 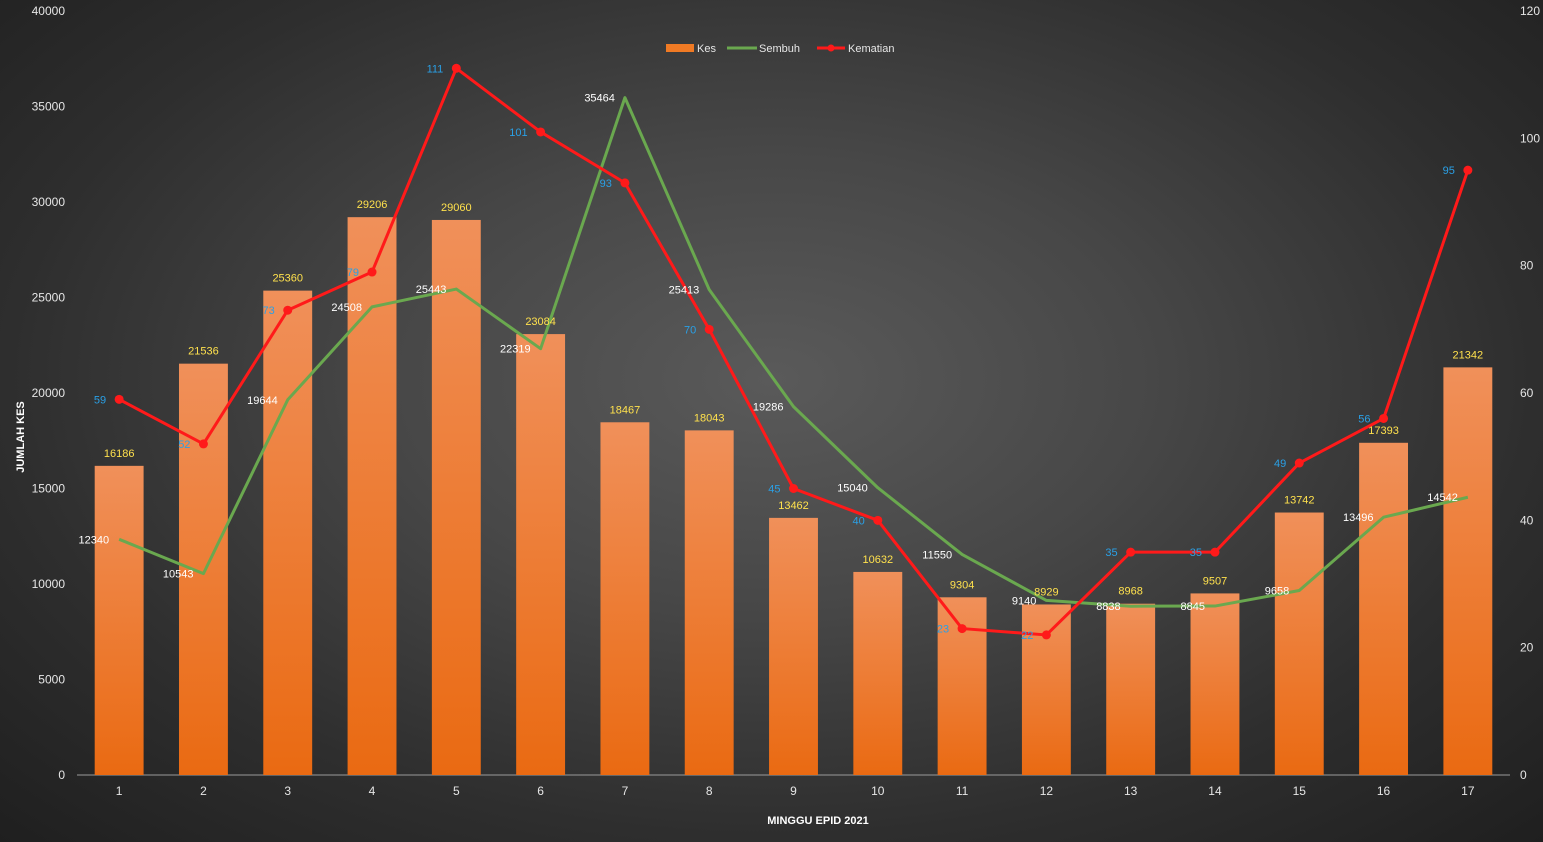 What do you see at coordinates (1358, 518) in the screenshot?
I see `data-label-sembuh: 13496` at bounding box center [1358, 518].